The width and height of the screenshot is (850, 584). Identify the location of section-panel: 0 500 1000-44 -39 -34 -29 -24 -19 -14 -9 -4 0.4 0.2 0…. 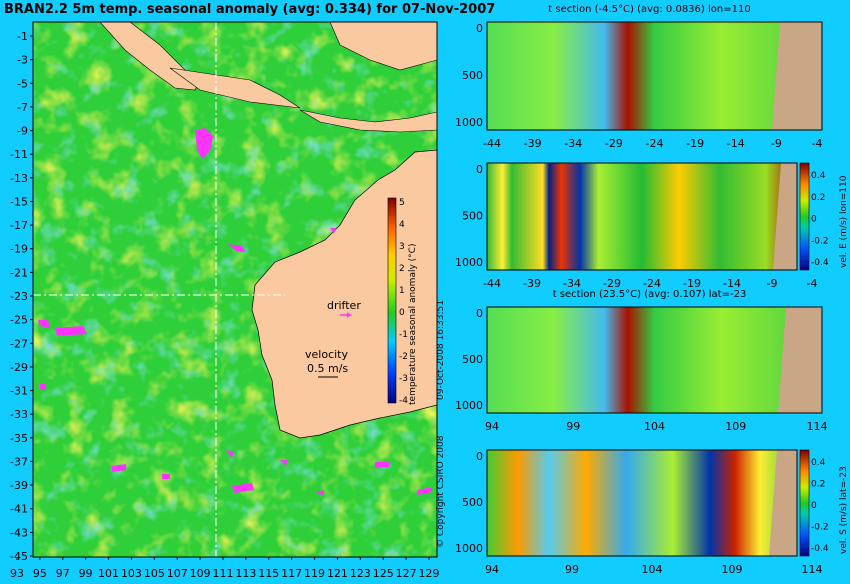
(652, 226).